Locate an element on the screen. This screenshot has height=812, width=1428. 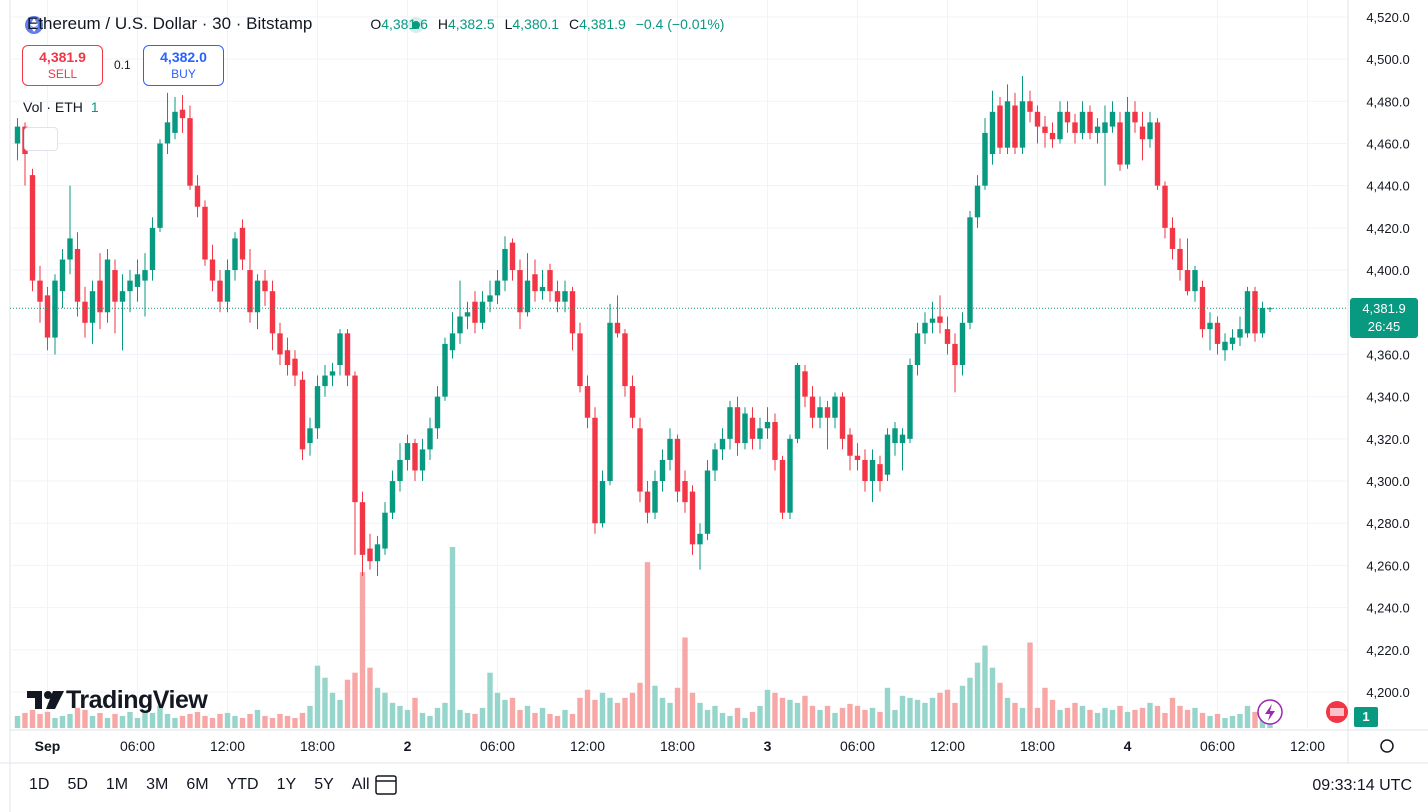
buy-button: 4,382.0 BUY is located at coordinates (183, 65).